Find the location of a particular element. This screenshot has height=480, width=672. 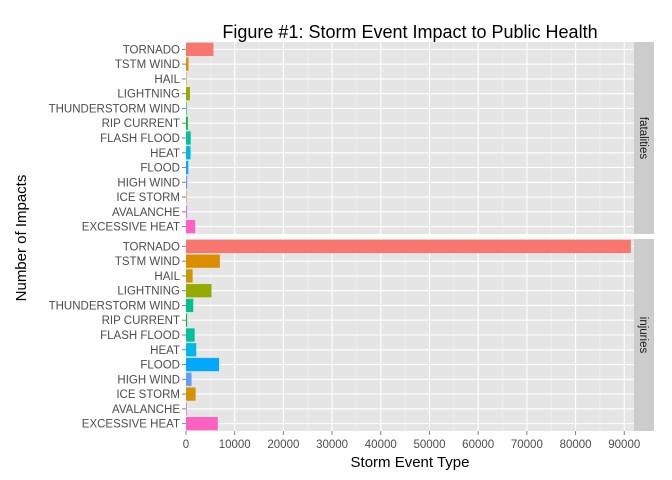

x-tick-label: 10000 is located at coordinates (235, 445).